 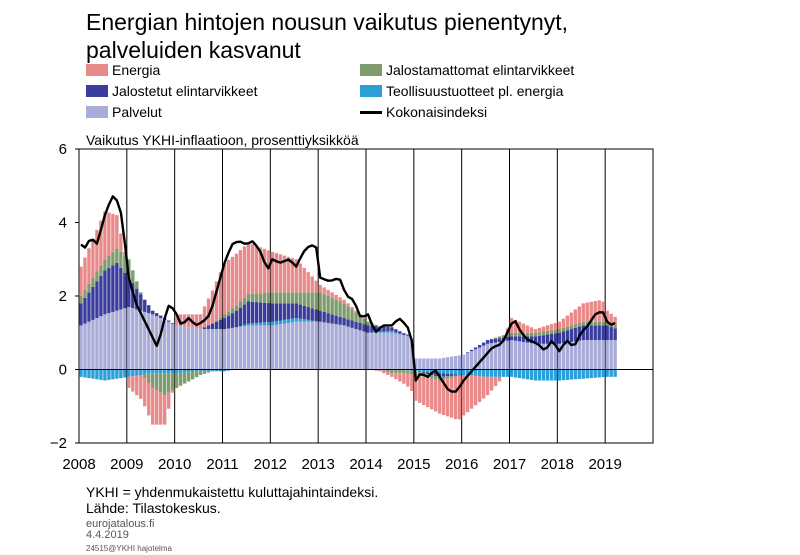 I want to click on legend-swatch, so click(x=97, y=91).